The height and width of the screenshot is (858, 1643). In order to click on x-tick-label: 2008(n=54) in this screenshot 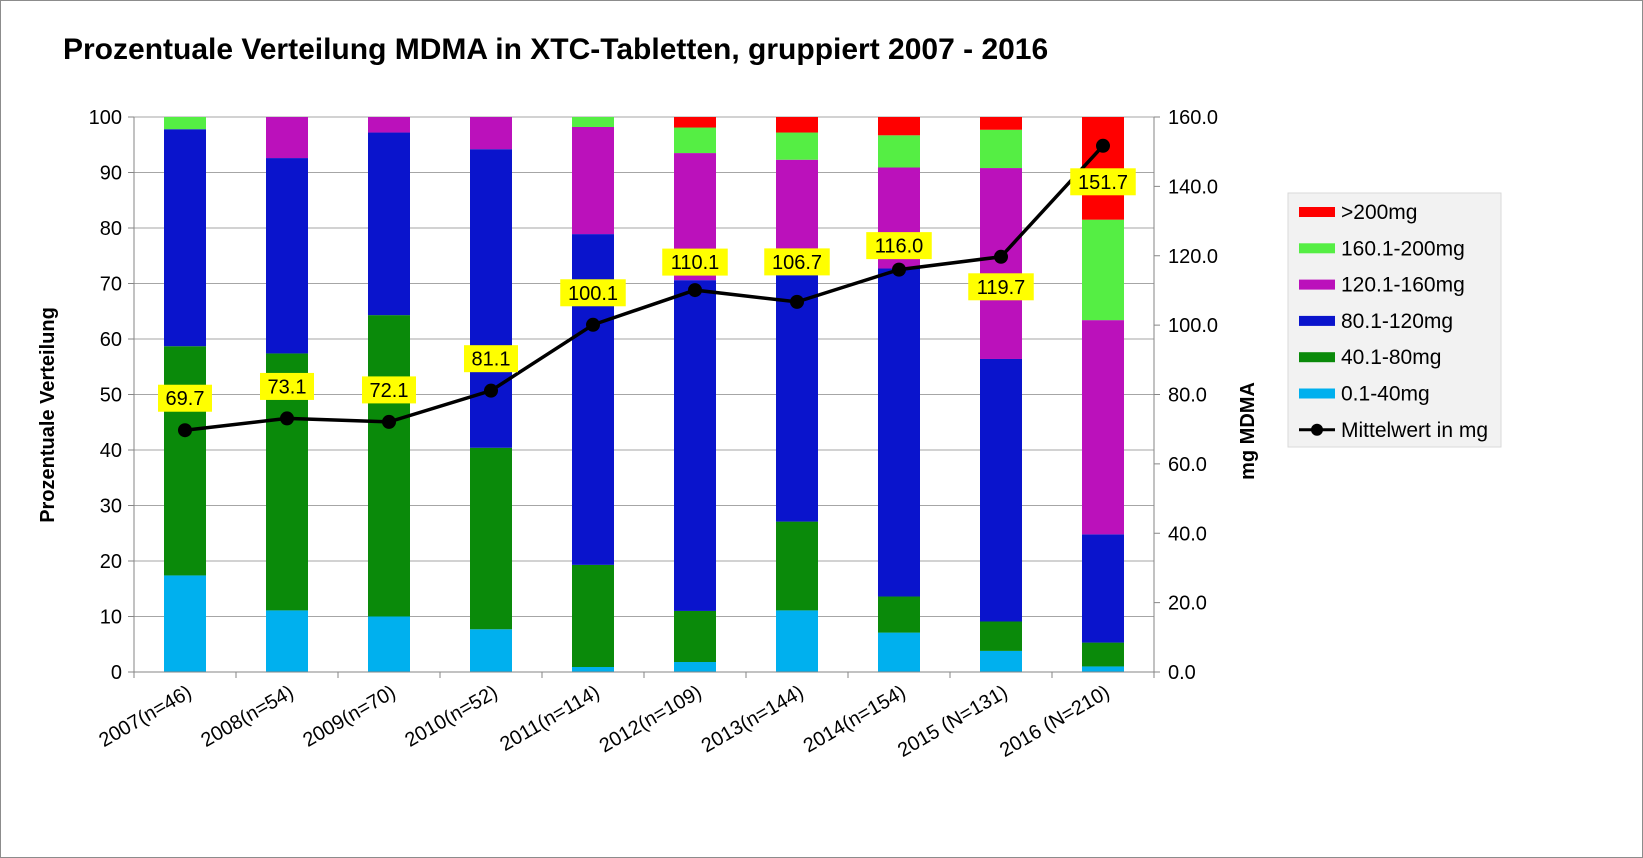, I will do `click(247, 716)`.